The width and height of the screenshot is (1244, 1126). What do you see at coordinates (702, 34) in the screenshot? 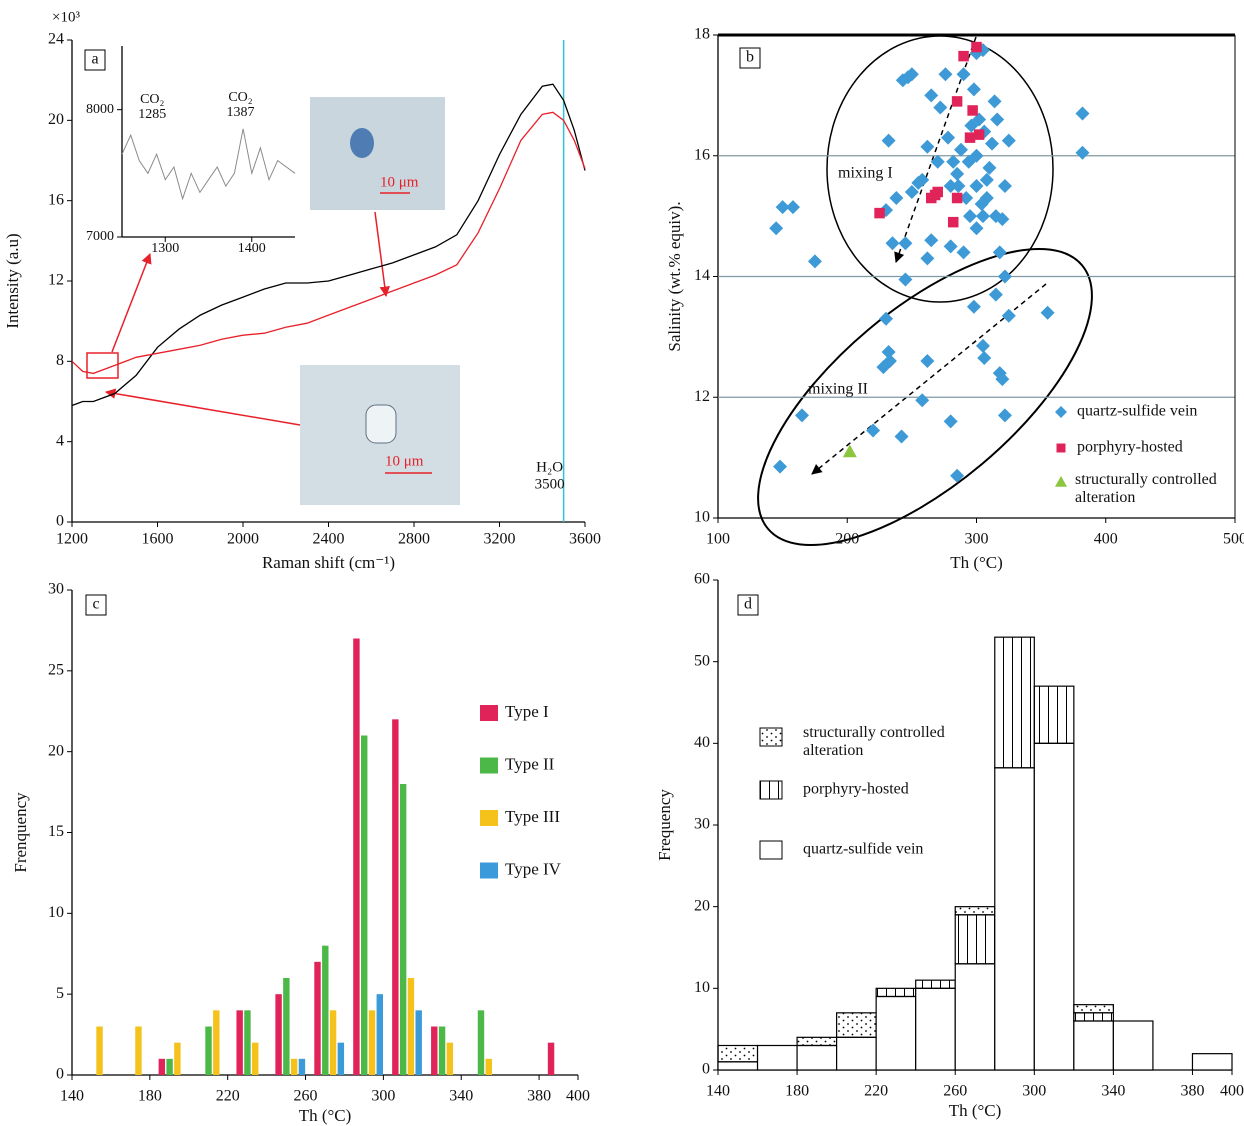
I see `y-tick-label: 18` at bounding box center [702, 34].